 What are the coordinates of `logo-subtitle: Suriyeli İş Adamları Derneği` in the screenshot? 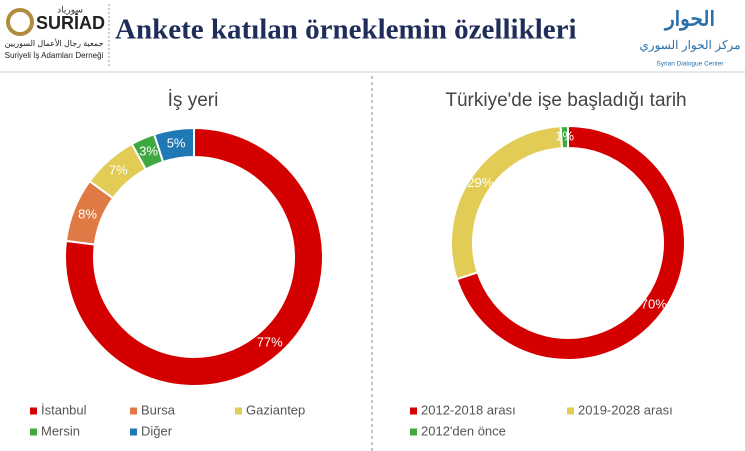 It's located at (54, 55).